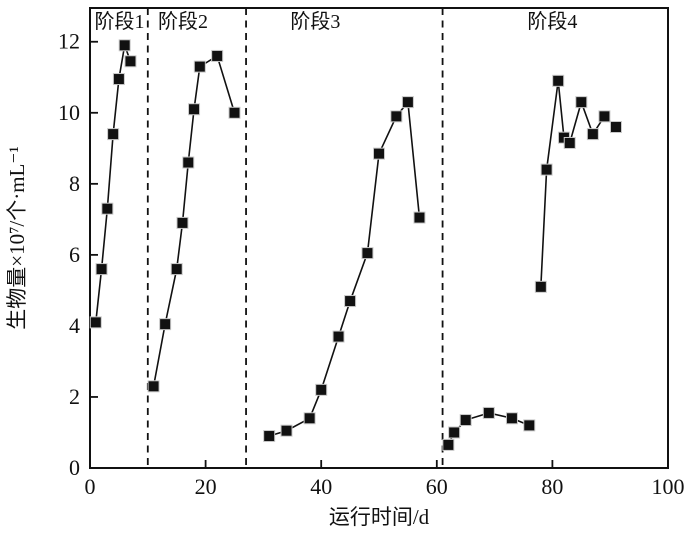  Describe the element at coordinates (119, 21) in the screenshot. I see `phase-label-1: 阶段1` at that location.